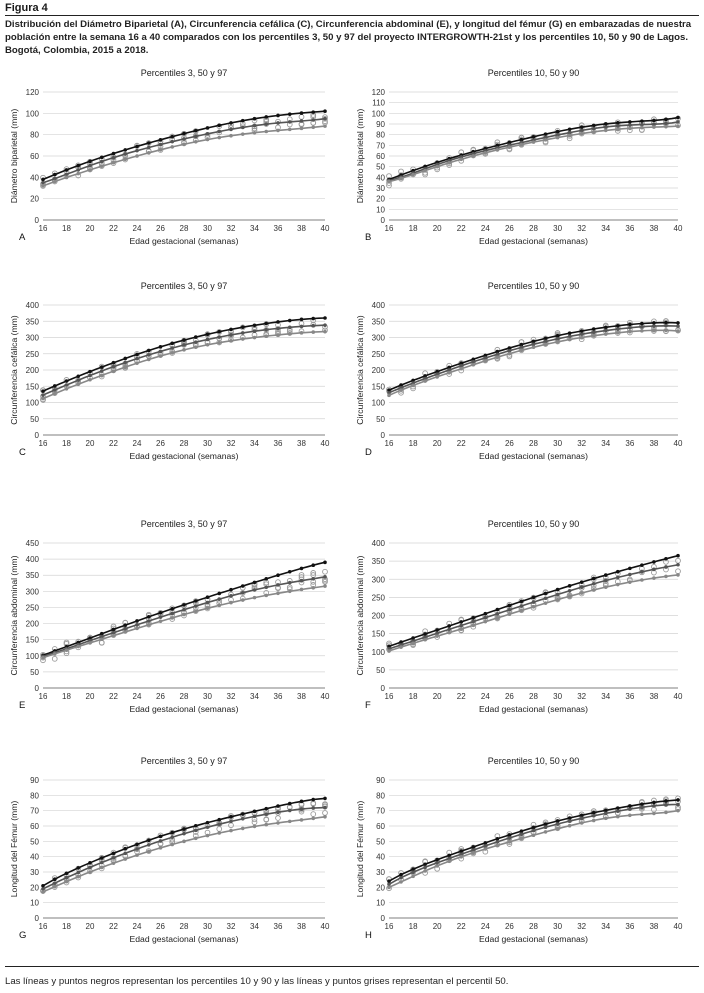 This screenshot has height=993, width=704. I want to click on y-tick-label: 50, so click(380, 419).